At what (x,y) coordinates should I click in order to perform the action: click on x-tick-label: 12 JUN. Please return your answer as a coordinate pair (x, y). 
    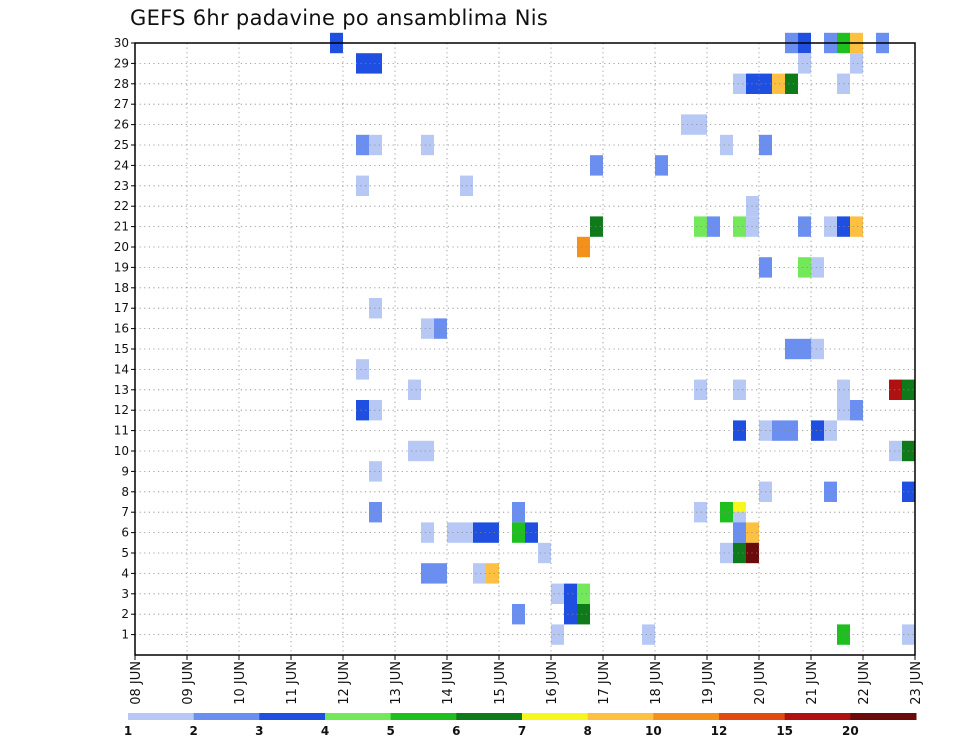
    Looking at the image, I should click on (344, 683).